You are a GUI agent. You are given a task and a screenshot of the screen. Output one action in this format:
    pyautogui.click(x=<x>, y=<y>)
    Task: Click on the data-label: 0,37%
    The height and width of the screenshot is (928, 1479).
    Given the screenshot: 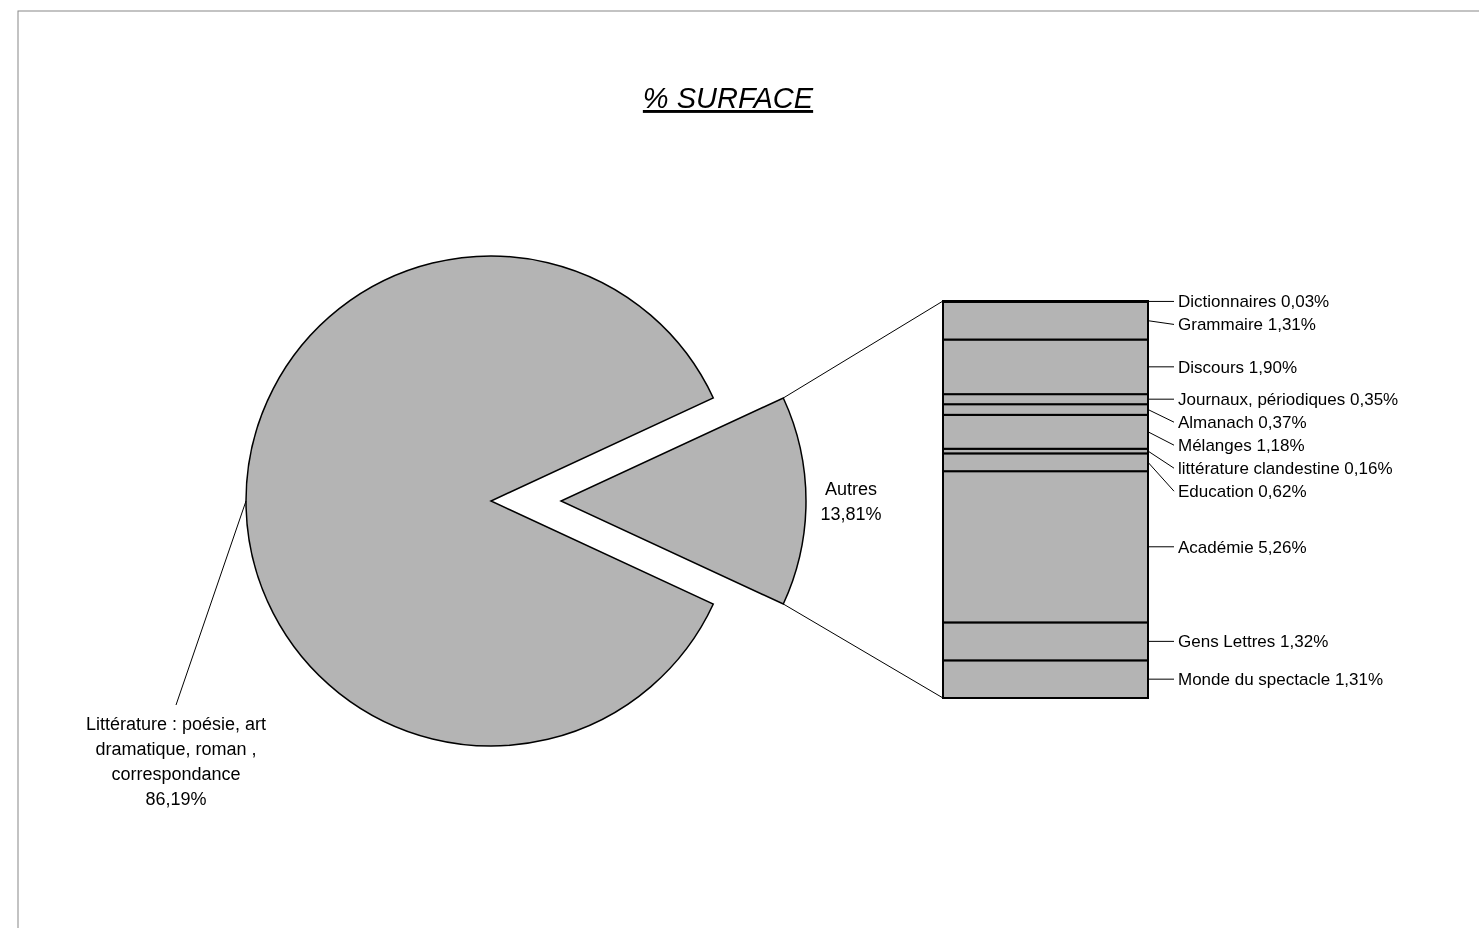 What is the action you would take?
    pyautogui.click(x=1282, y=423)
    